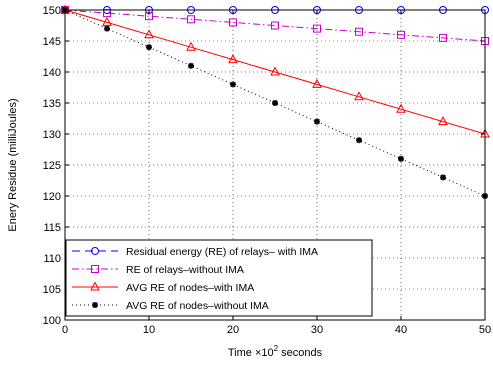  What do you see at coordinates (13, 164) in the screenshot?
I see `y-axis-title: Enery Residue (milliJoules)` at bounding box center [13, 164].